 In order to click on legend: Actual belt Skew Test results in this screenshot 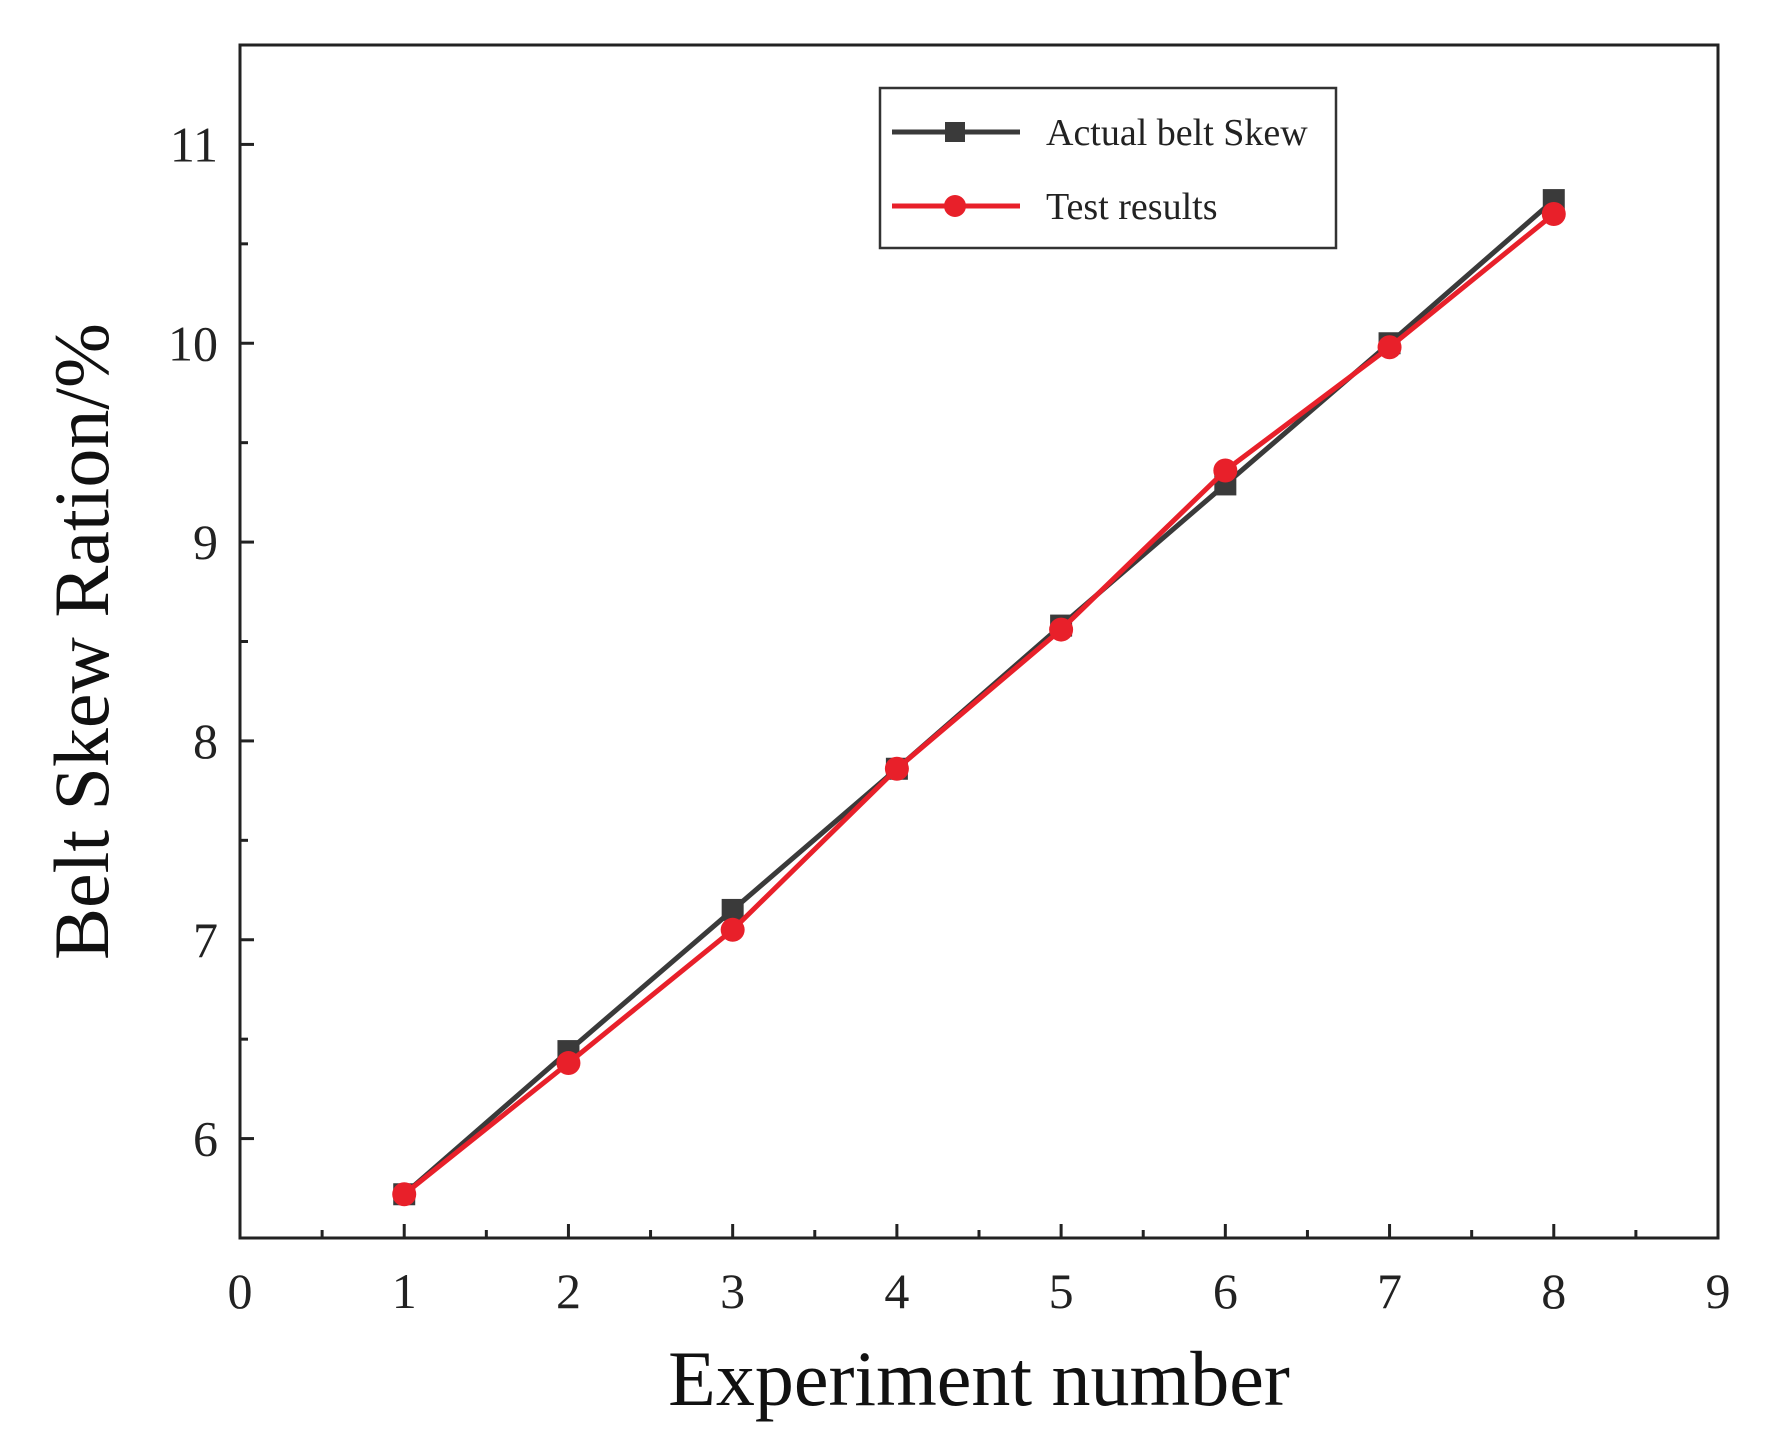, I will do `click(1108, 168)`.